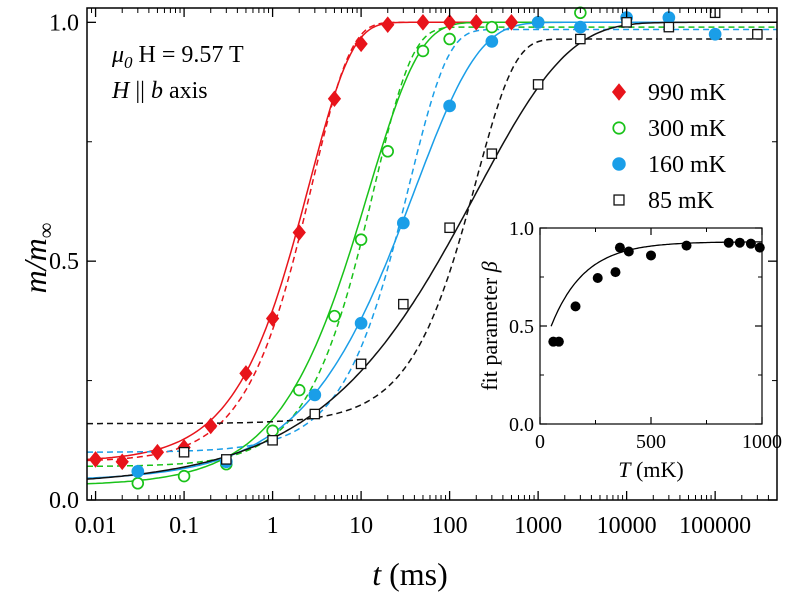 This screenshot has height=596, width=789. I want to click on inset-y-tick-label: 1.0, so click(521, 229).